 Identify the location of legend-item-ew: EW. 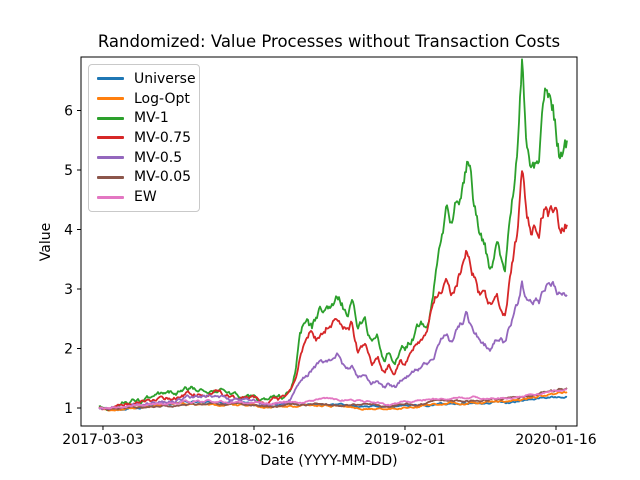
(145, 197).